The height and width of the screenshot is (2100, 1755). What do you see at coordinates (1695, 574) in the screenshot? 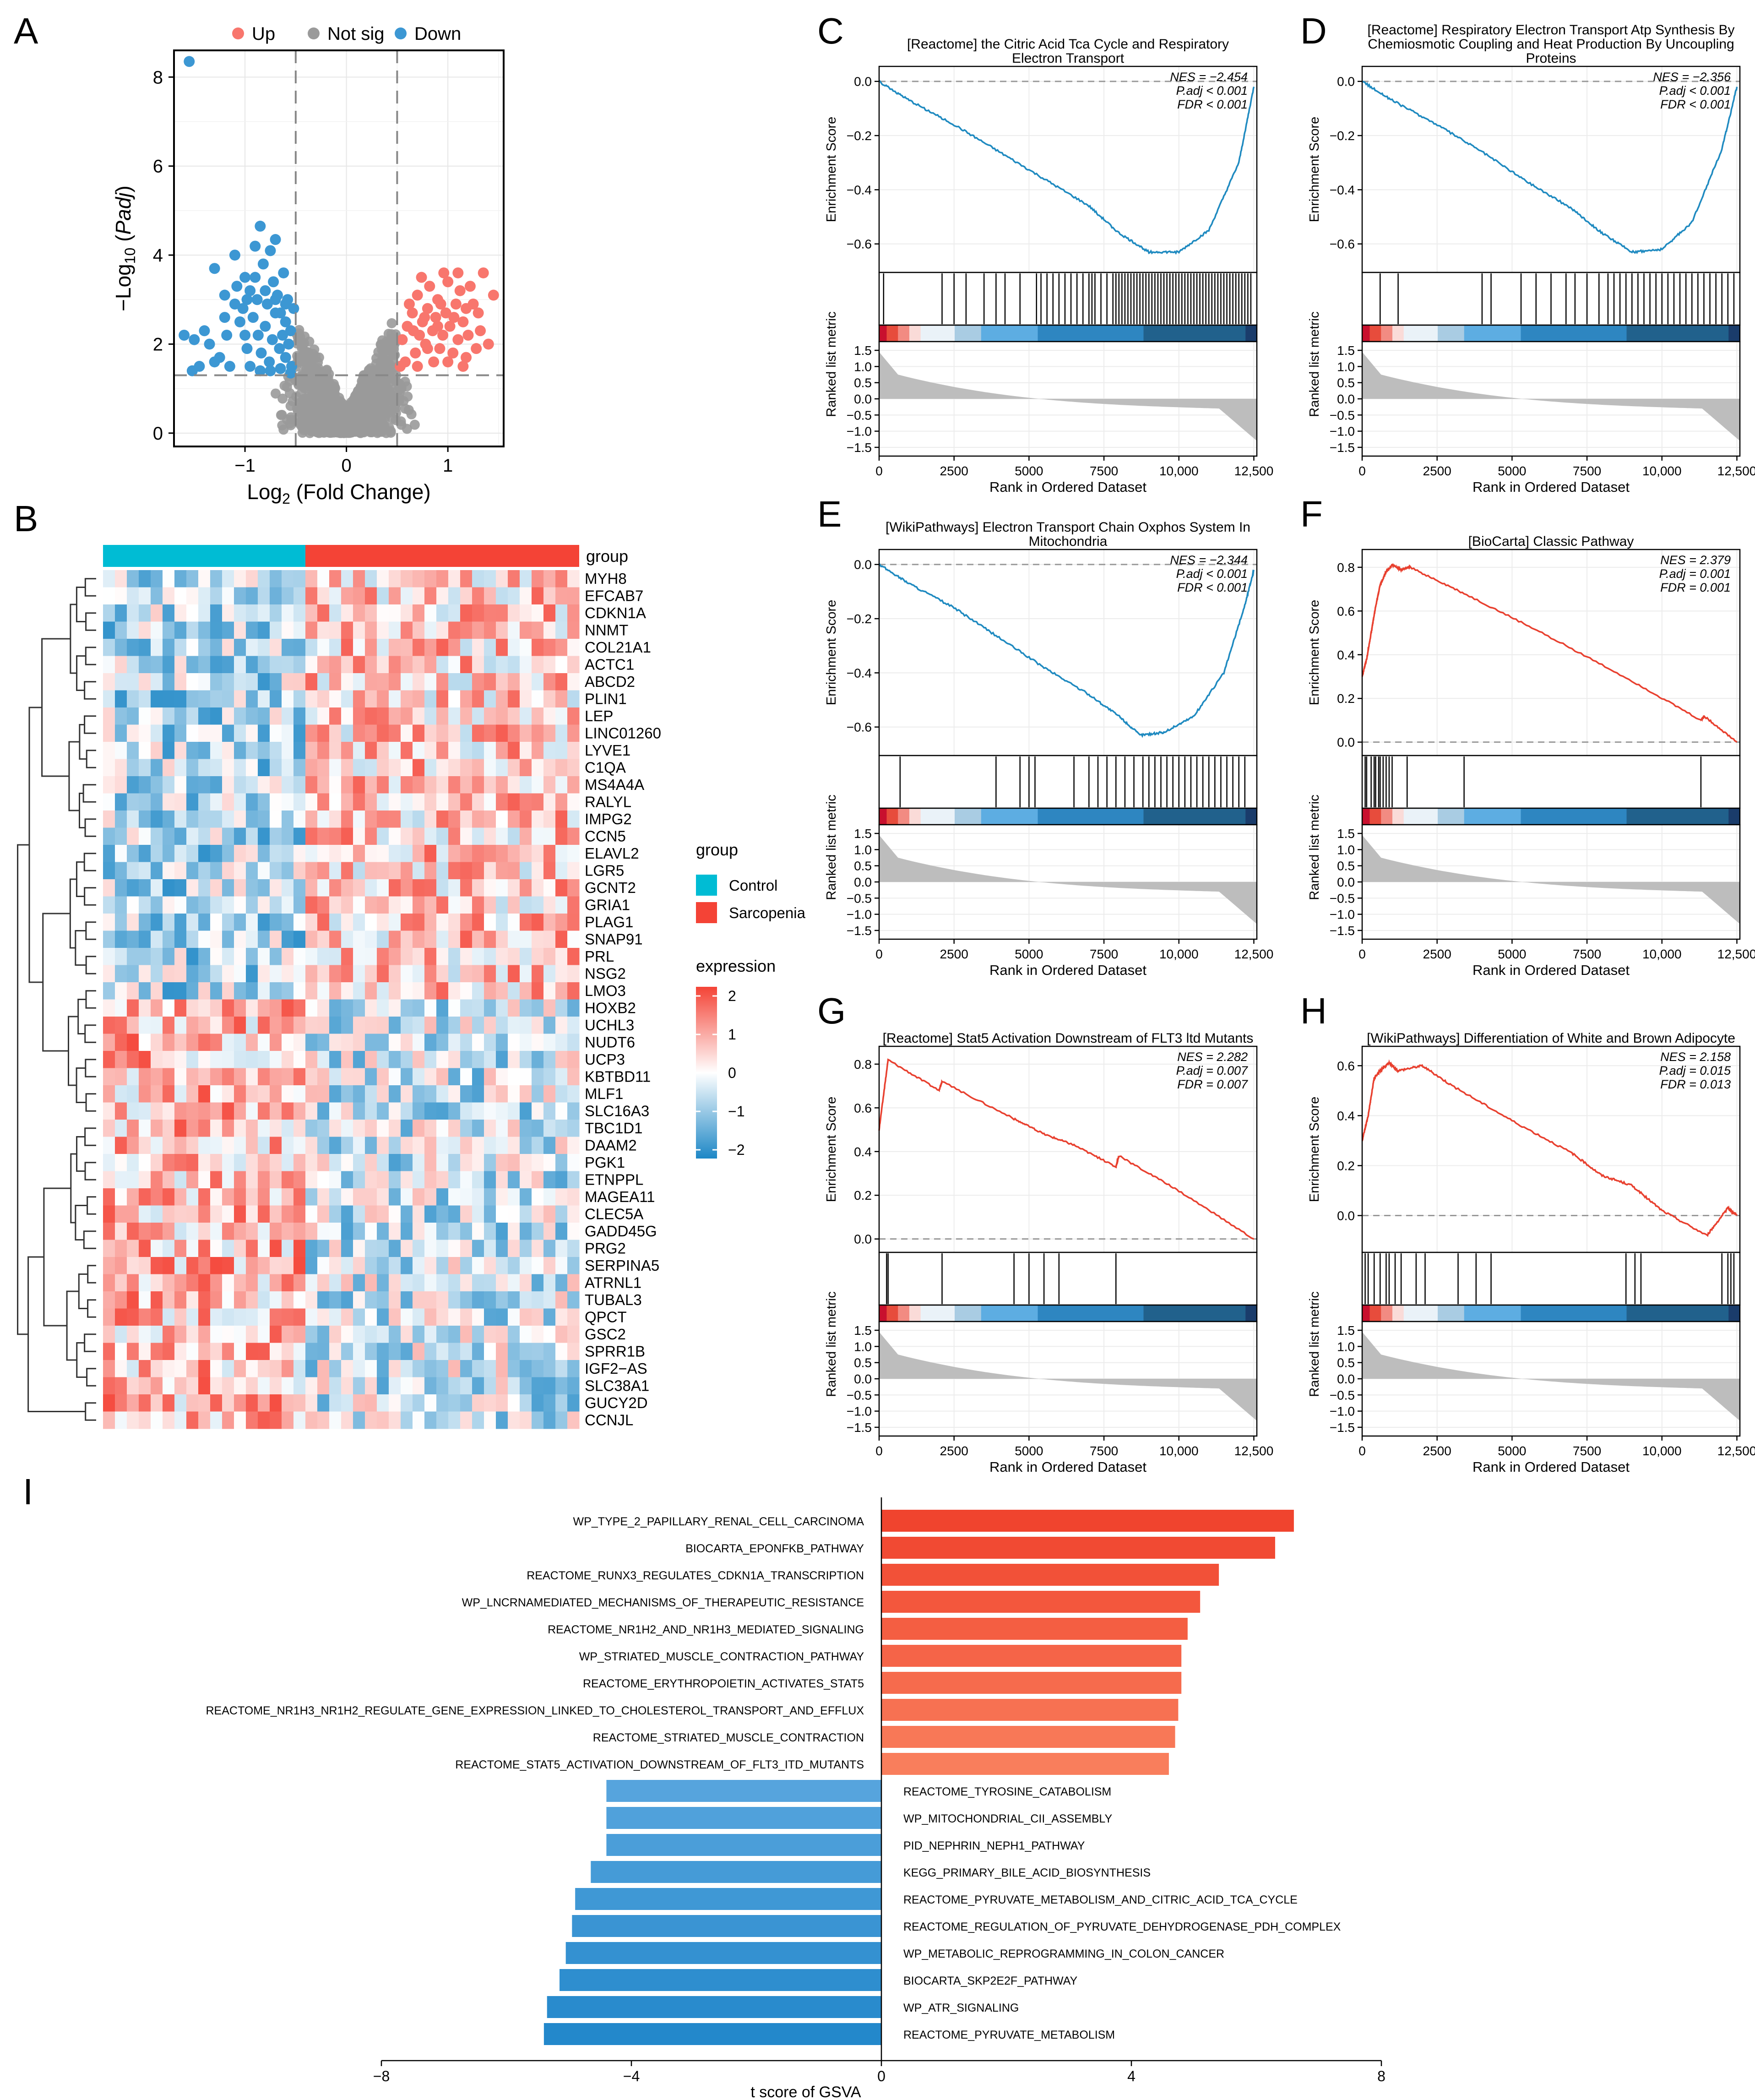
I see `padj-stat: P.adj = 0.001` at bounding box center [1695, 574].